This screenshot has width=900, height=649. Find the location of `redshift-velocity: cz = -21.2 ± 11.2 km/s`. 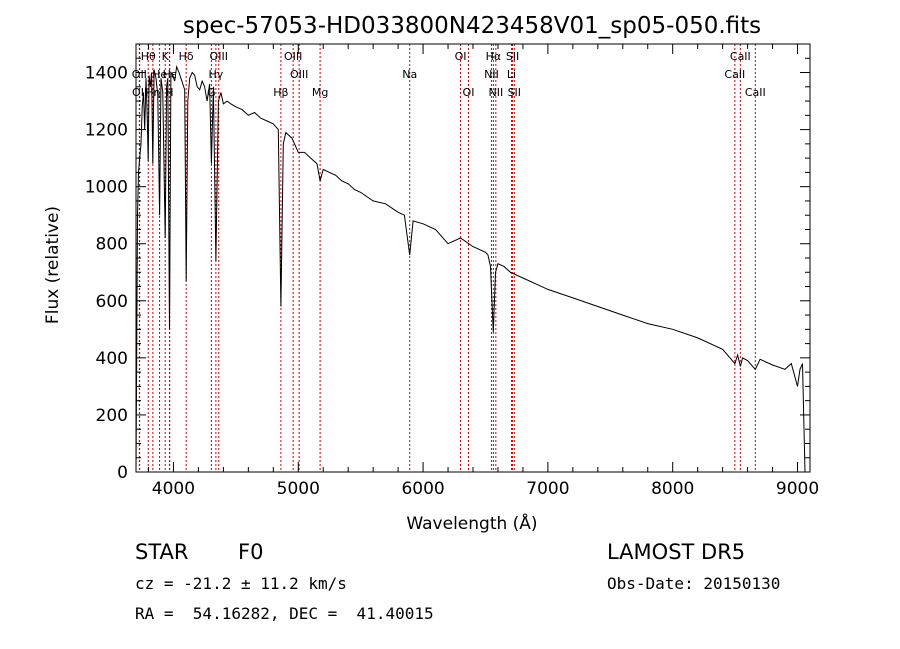

redshift-velocity: cz = -21.2 ± 11.2 km/s is located at coordinates (241, 583).